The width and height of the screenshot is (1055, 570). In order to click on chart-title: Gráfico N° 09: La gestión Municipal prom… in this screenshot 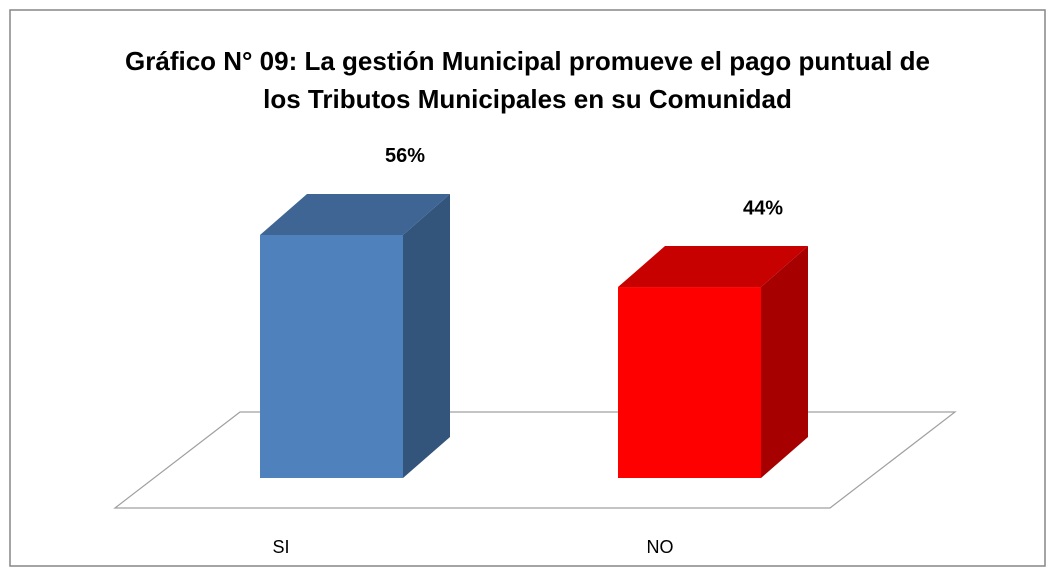, I will do `click(527, 80)`.